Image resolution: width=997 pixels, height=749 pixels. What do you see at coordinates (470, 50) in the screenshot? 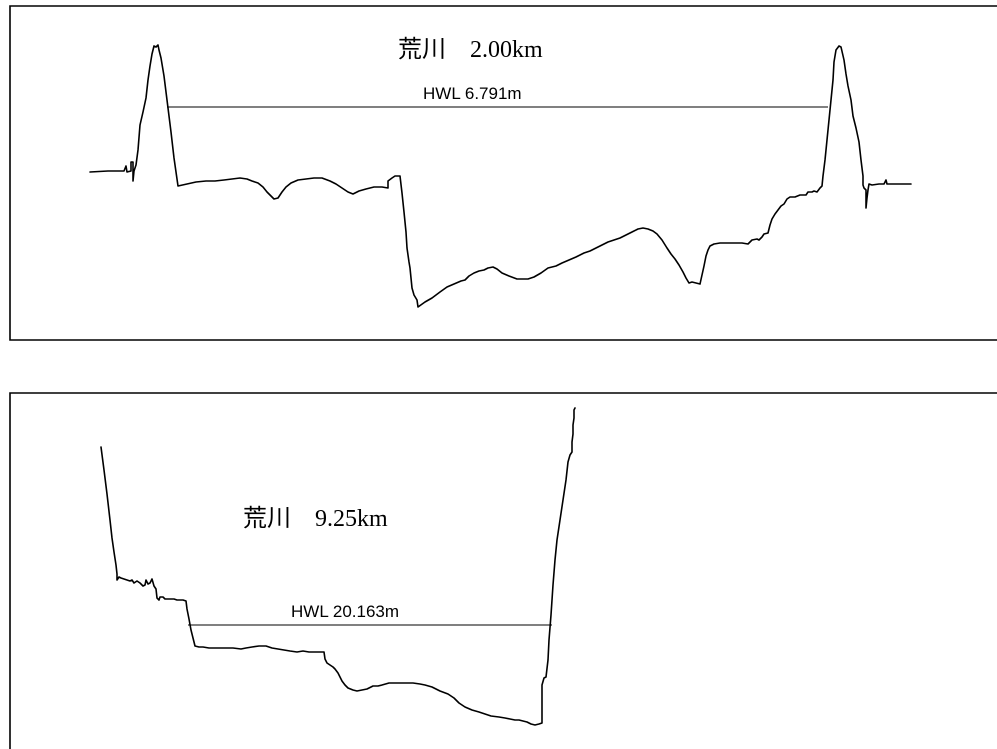
I see `panel-1-title: 荒川 2.00km` at bounding box center [470, 50].